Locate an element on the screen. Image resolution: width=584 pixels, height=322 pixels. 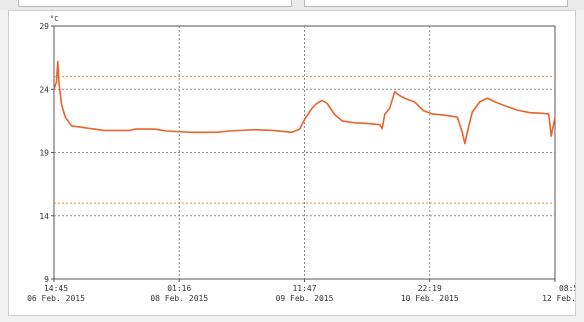
x-tick-date: 06 Feb. 2015 is located at coordinates (56, 298).